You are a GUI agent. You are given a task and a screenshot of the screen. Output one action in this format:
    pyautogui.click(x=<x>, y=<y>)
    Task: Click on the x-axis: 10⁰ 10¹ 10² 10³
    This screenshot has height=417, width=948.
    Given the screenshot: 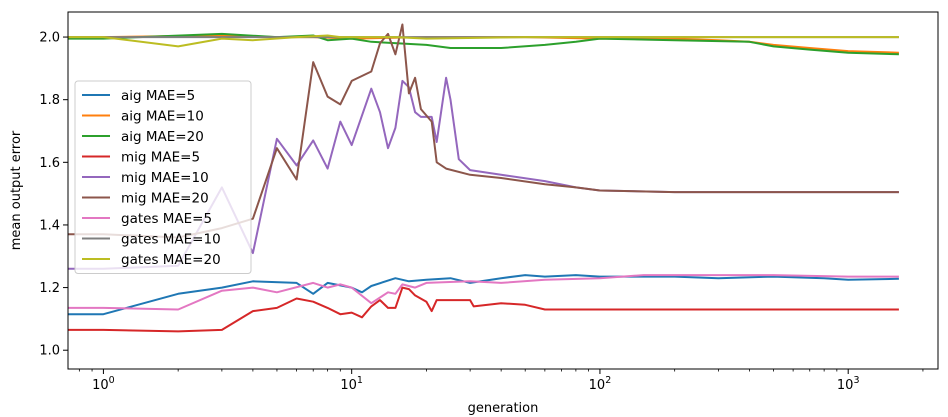 What is the action you would take?
    pyautogui.click(x=501, y=381)
    